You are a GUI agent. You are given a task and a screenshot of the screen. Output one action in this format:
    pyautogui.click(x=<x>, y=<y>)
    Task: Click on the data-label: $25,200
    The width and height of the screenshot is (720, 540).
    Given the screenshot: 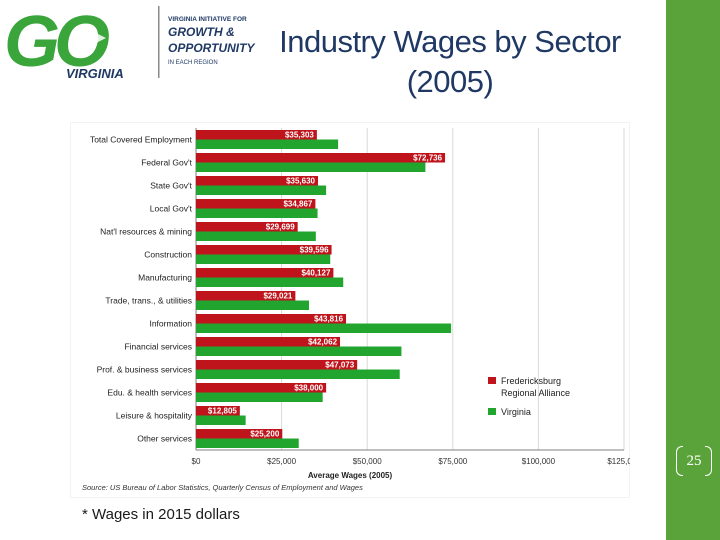 What is the action you would take?
    pyautogui.click(x=264, y=434)
    